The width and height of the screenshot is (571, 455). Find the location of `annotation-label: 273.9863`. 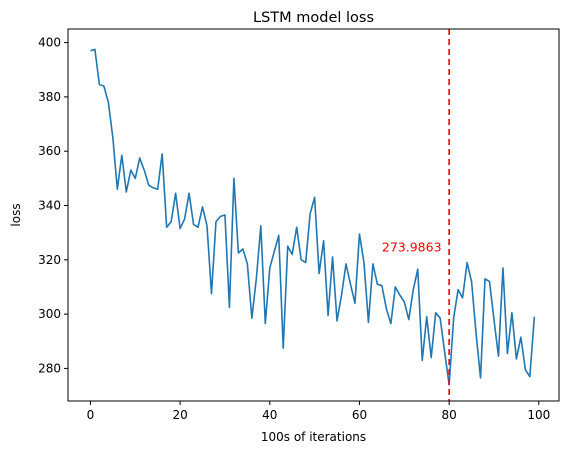

annotation-label: 273.9863 is located at coordinates (412, 247).